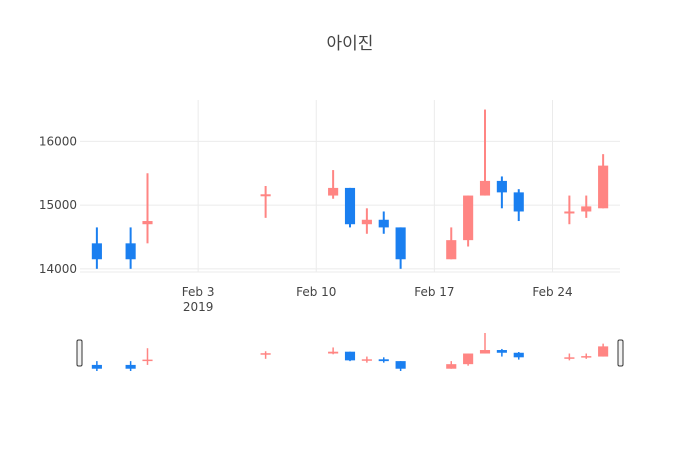 This screenshot has width=700, height=450. Describe the element at coordinates (198, 307) in the screenshot. I see `x-tick-year-label: 2019` at that location.